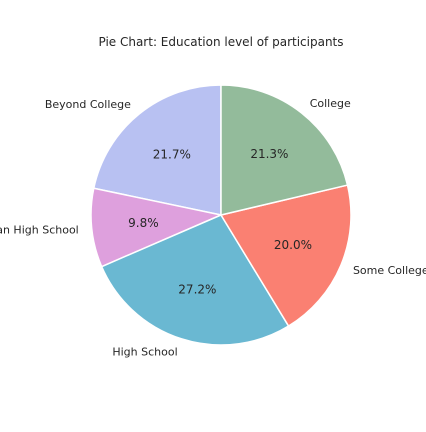 The width and height of the screenshot is (426, 432). Describe the element at coordinates (269, 154) in the screenshot. I see `percent-label: 21.3%` at that location.